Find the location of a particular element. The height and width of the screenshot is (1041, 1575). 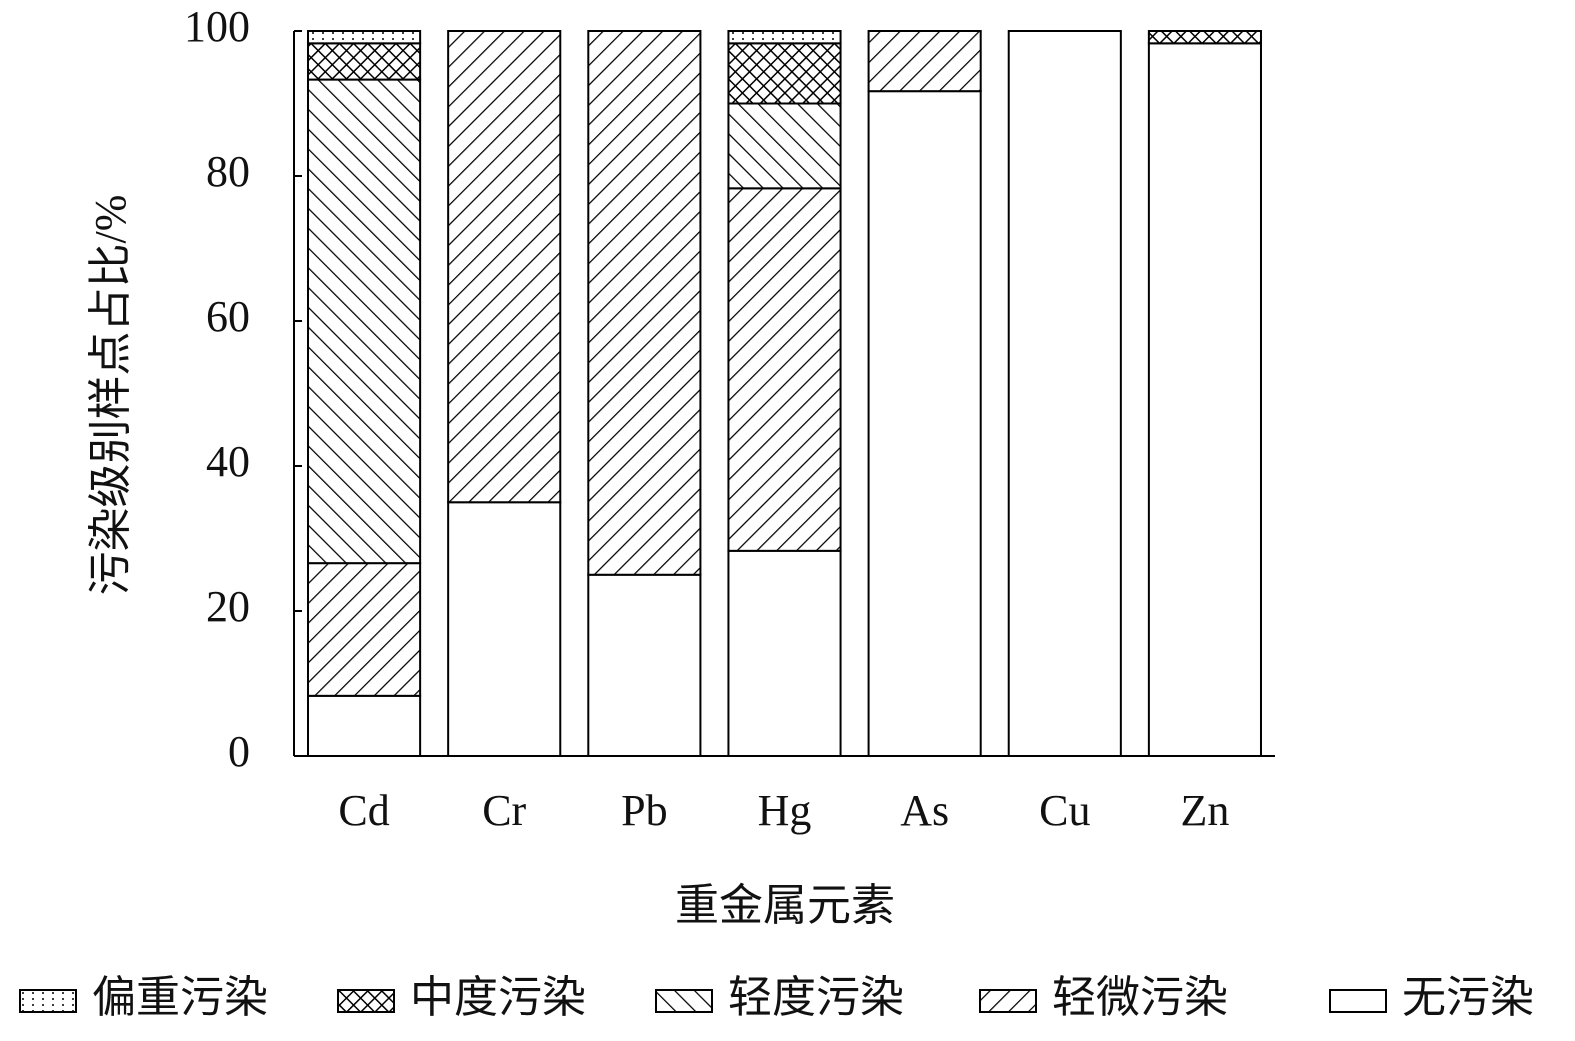

y-tick-label: 60 is located at coordinates (228, 316).